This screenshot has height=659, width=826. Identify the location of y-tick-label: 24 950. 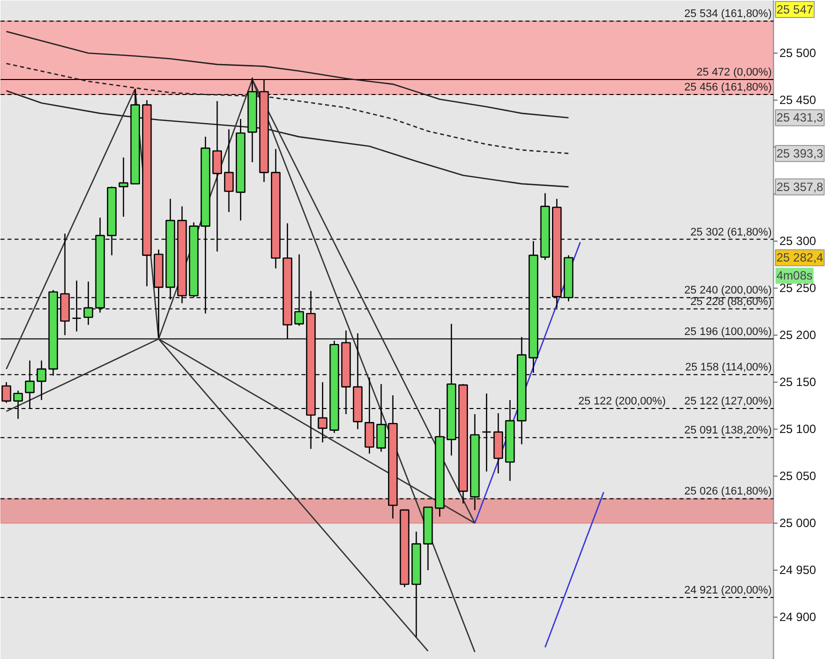
(797, 570).